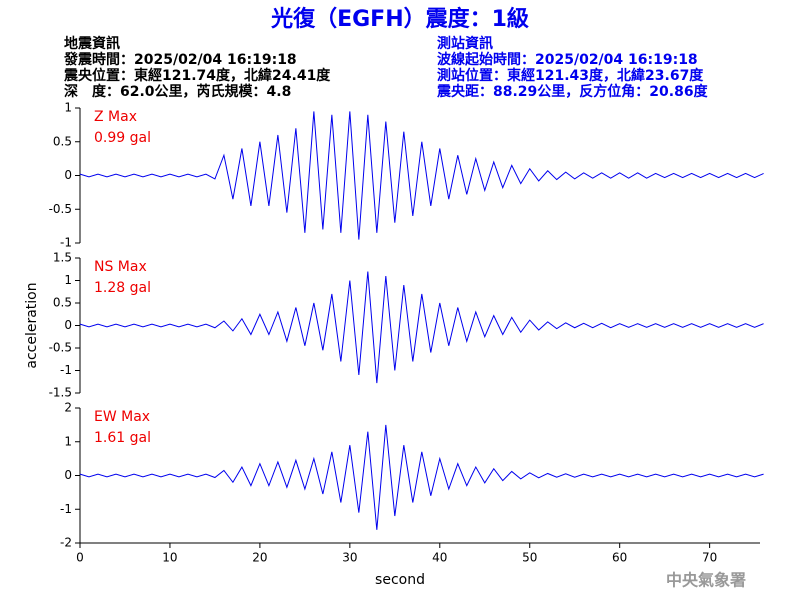 This screenshot has height=604, width=800. What do you see at coordinates (60, 393) in the screenshot?
I see `y-tick-label: -1.5` at bounding box center [60, 393].